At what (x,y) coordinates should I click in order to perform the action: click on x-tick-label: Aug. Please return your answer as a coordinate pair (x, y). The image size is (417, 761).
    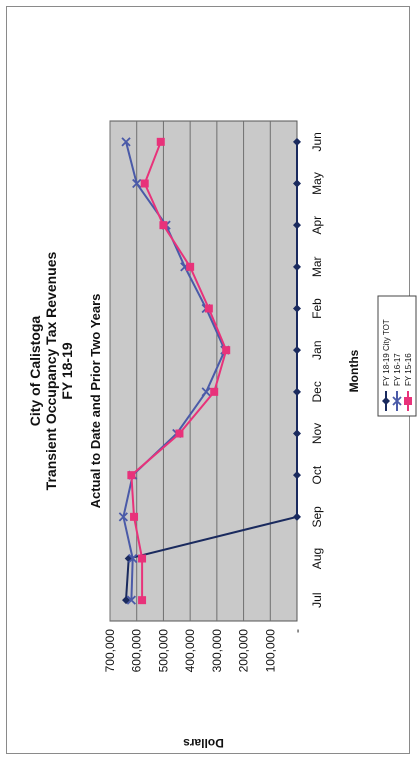
    Looking at the image, I should click on (317, 558).